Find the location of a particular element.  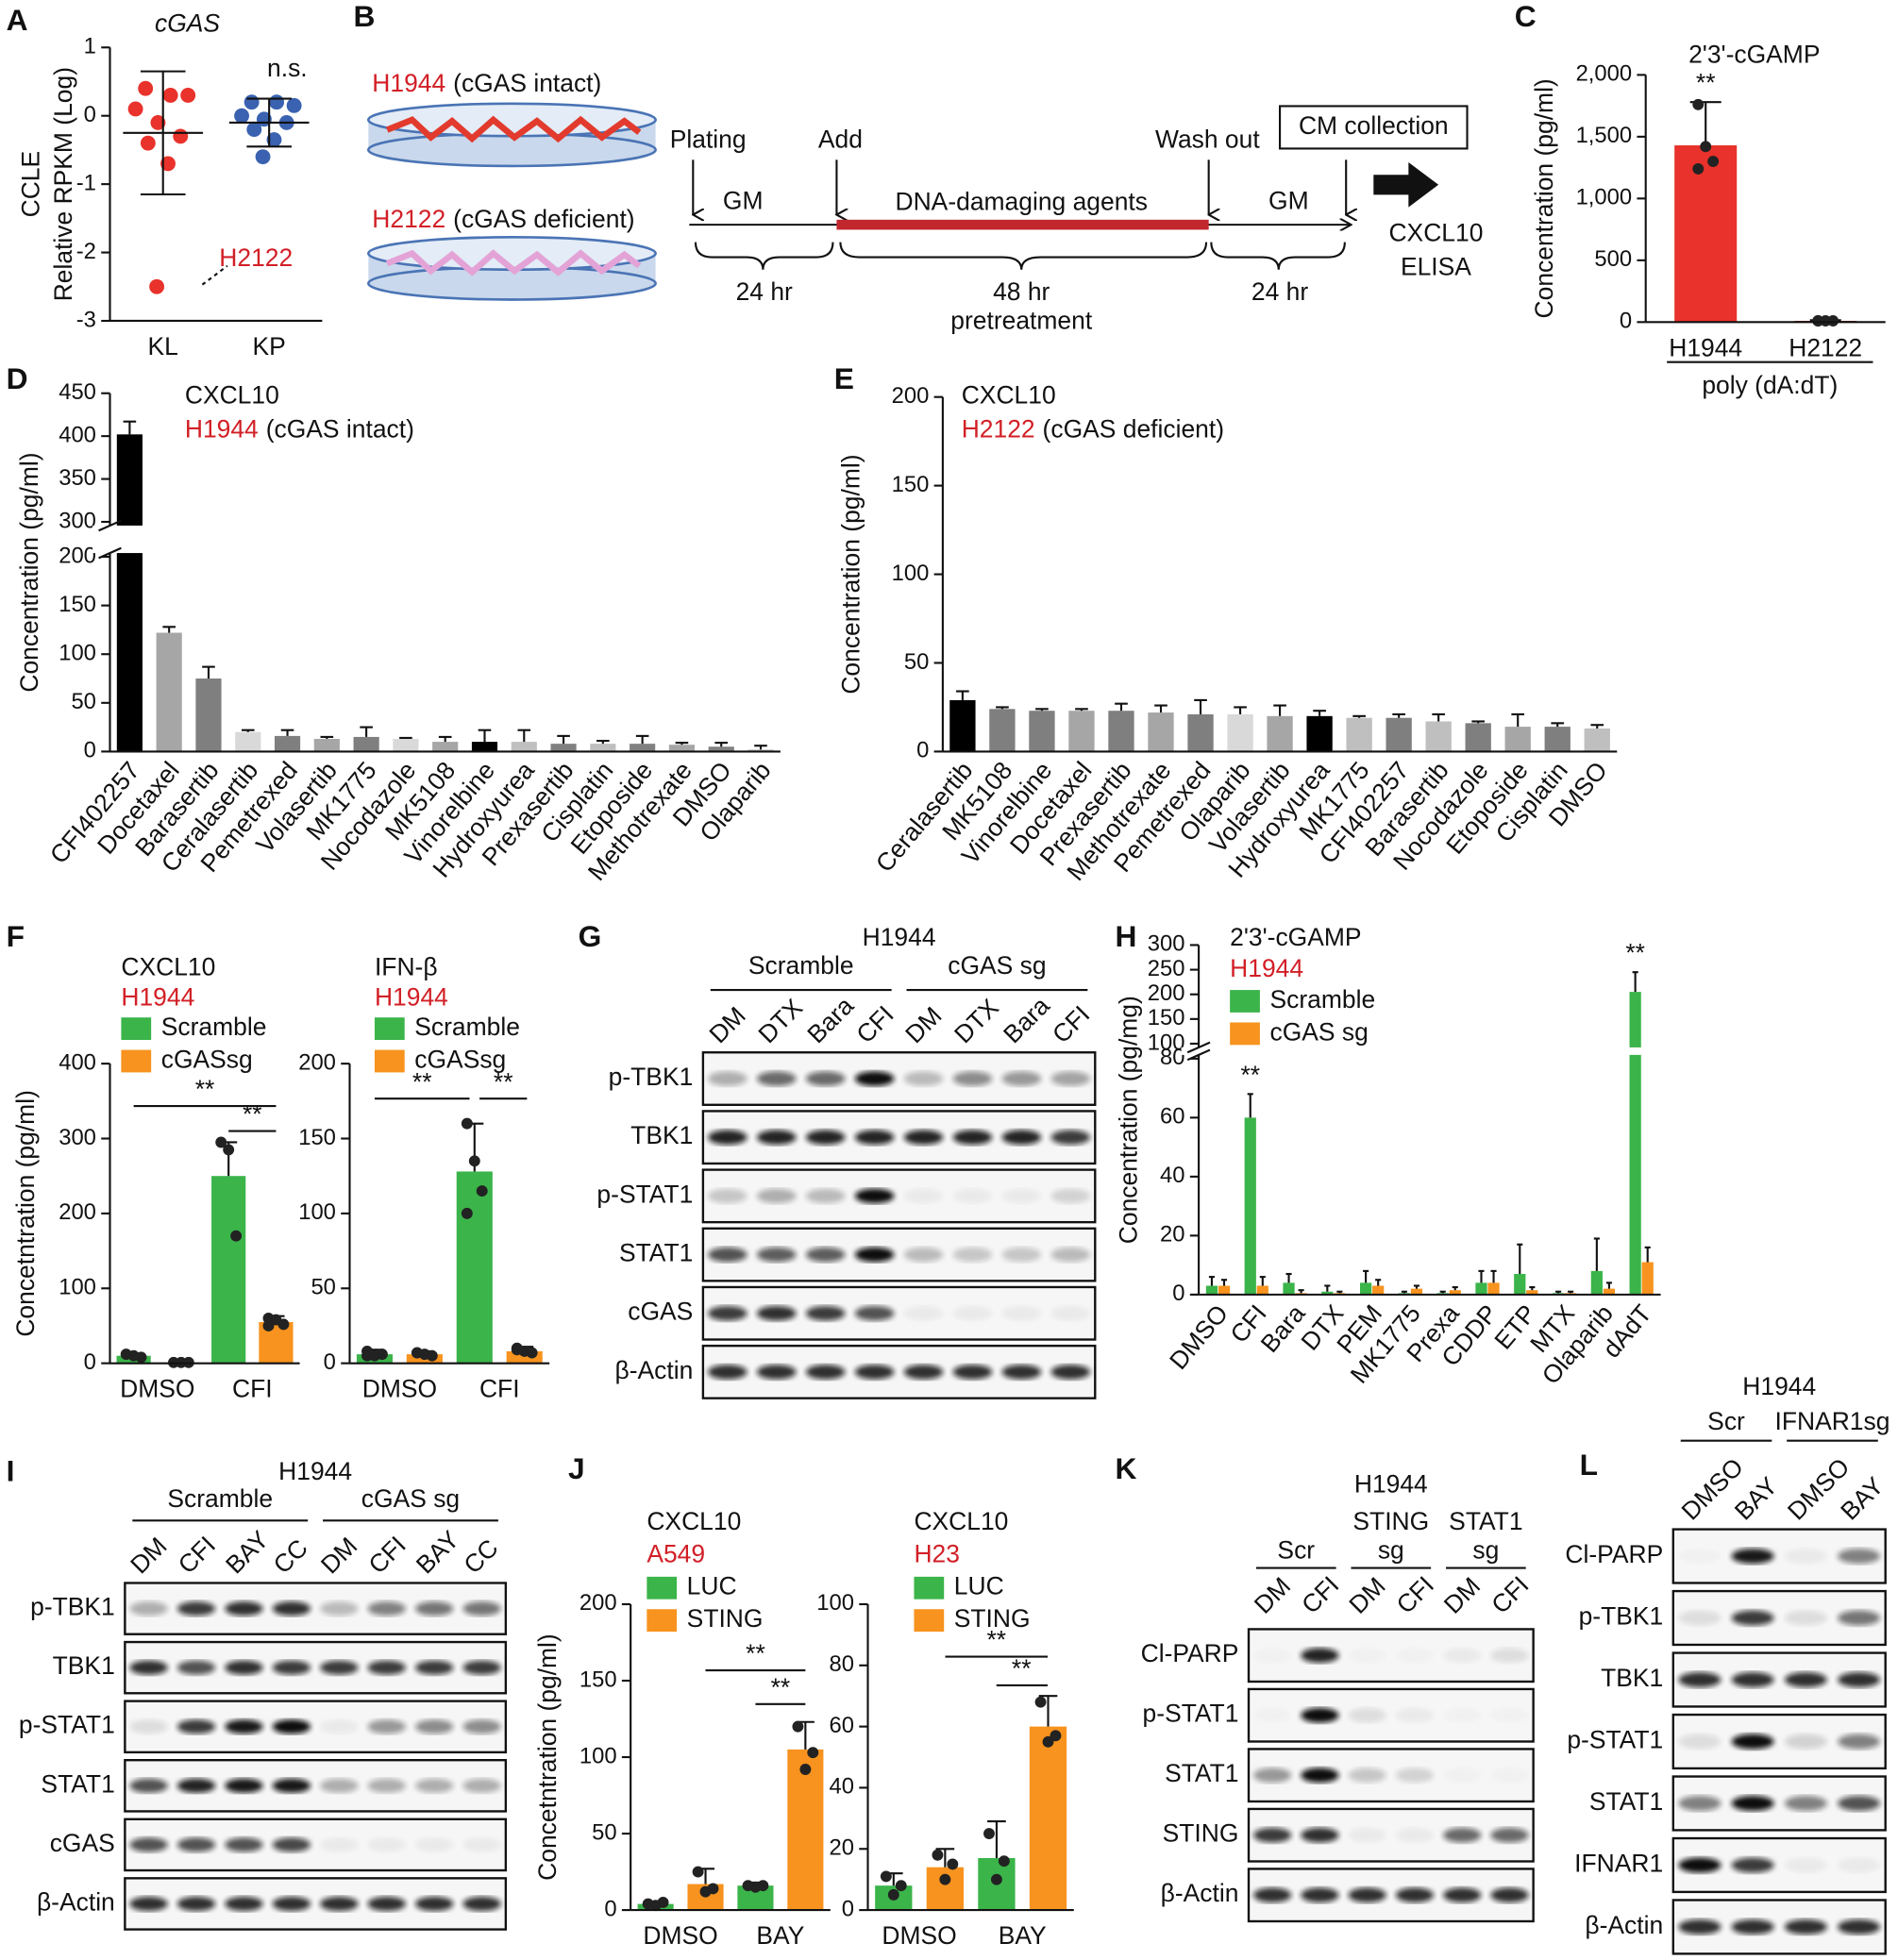

lane-label: CFI is located at coordinates (1320, 1594).